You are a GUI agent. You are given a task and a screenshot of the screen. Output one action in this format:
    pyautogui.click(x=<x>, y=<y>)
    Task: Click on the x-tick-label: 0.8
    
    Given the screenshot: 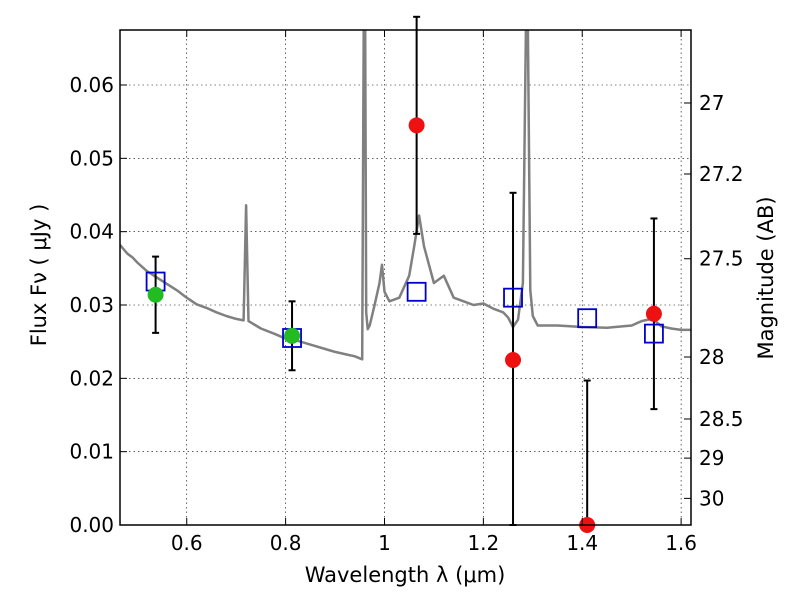 What is the action you would take?
    pyautogui.click(x=286, y=543)
    